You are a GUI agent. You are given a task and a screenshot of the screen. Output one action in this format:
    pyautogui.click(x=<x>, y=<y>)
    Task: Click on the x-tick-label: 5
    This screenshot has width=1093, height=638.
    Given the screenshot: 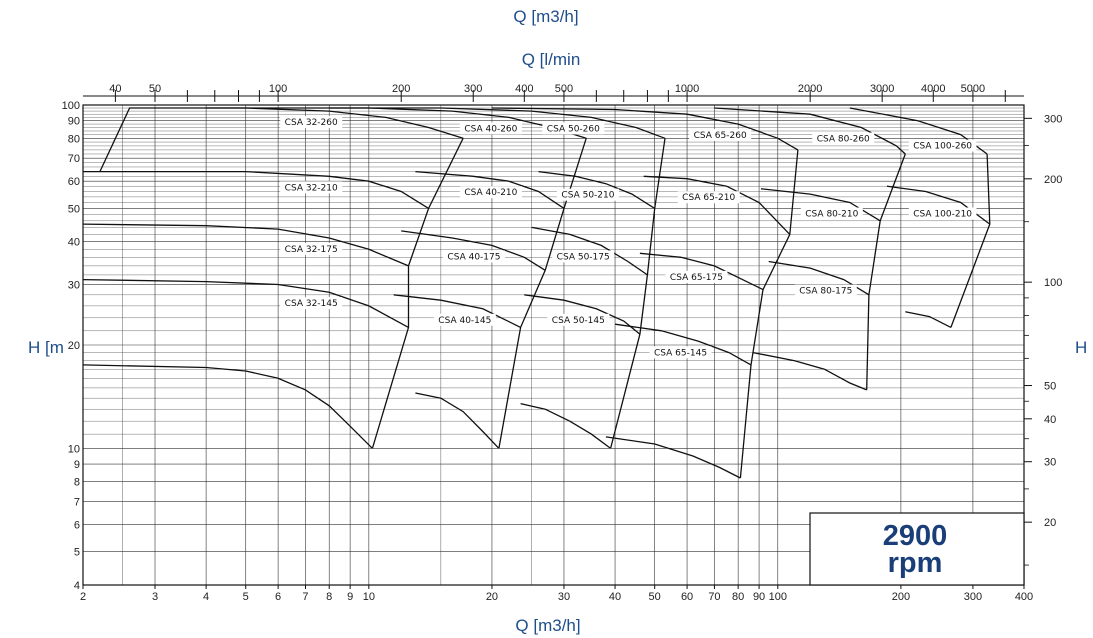 What is the action you would take?
    pyautogui.click(x=246, y=597)
    